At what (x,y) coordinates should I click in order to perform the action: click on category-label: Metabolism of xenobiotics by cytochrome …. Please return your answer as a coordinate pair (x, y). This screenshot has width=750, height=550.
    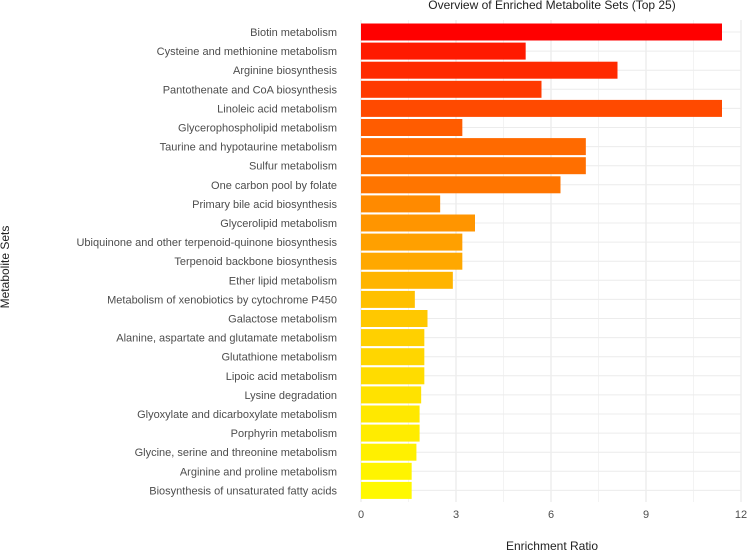
    Looking at the image, I should click on (222, 300).